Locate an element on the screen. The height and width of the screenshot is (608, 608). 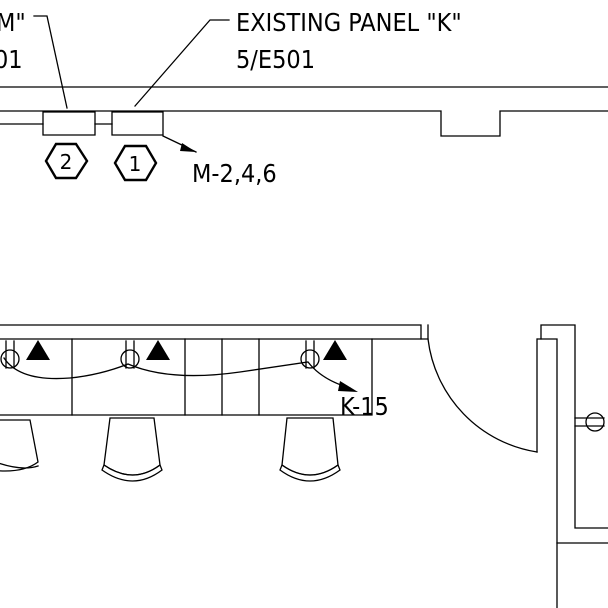
arrowhead-k is located at coordinates (348, 386).